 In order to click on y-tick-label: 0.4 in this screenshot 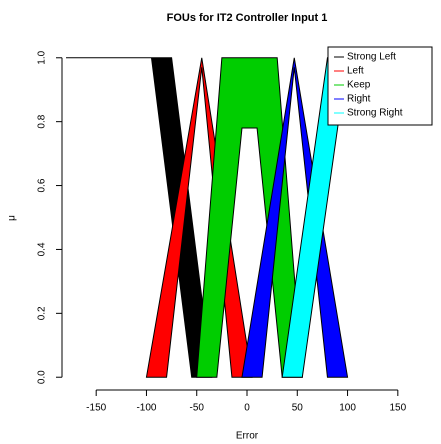, I will do `click(42, 249)`.